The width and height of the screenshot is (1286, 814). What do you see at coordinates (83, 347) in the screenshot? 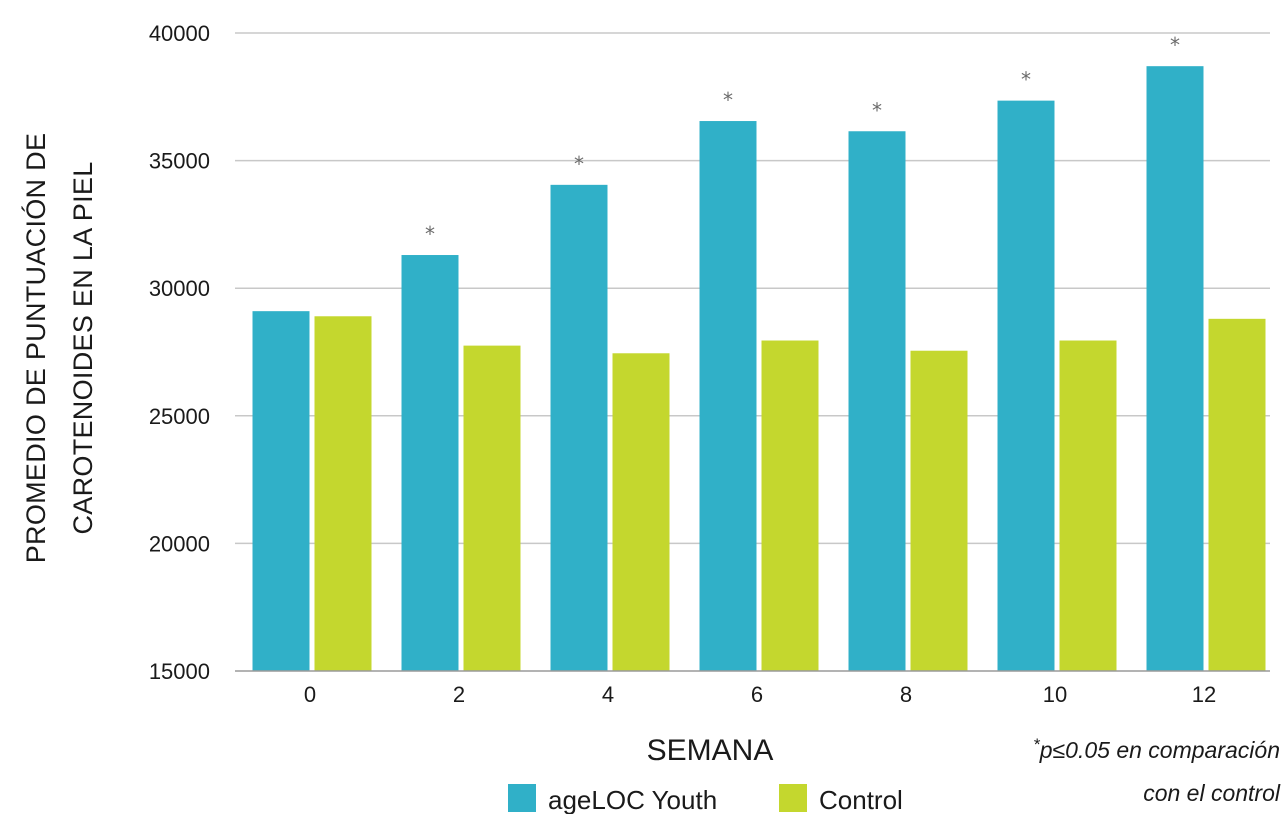
I see `y-axis-title-line-2: CAROTENOIDES EN LA PIEL` at bounding box center [83, 347].